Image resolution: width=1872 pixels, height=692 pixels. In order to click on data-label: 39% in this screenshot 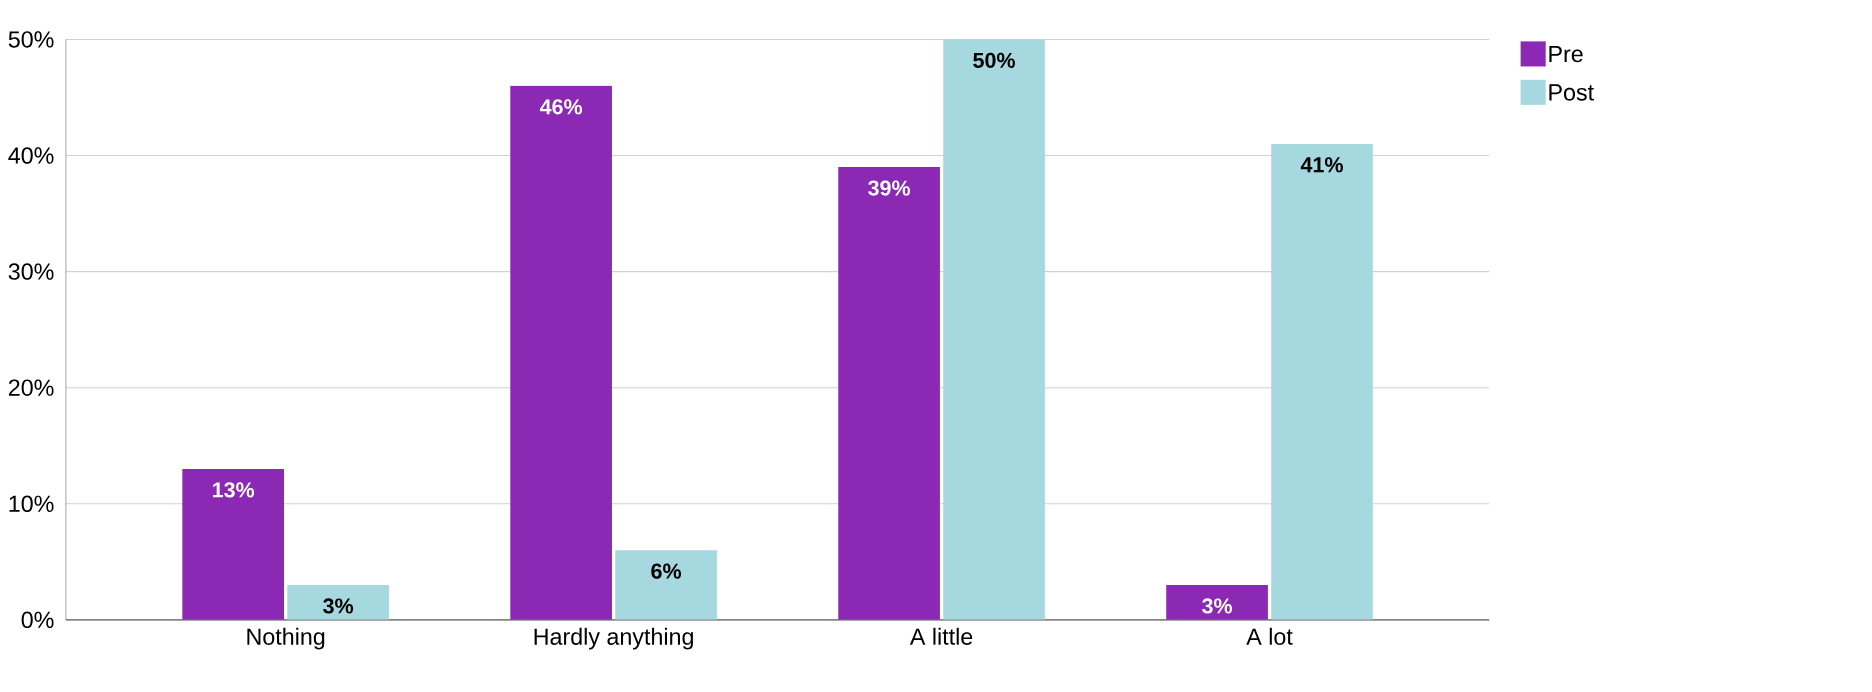, I will do `click(889, 188)`.